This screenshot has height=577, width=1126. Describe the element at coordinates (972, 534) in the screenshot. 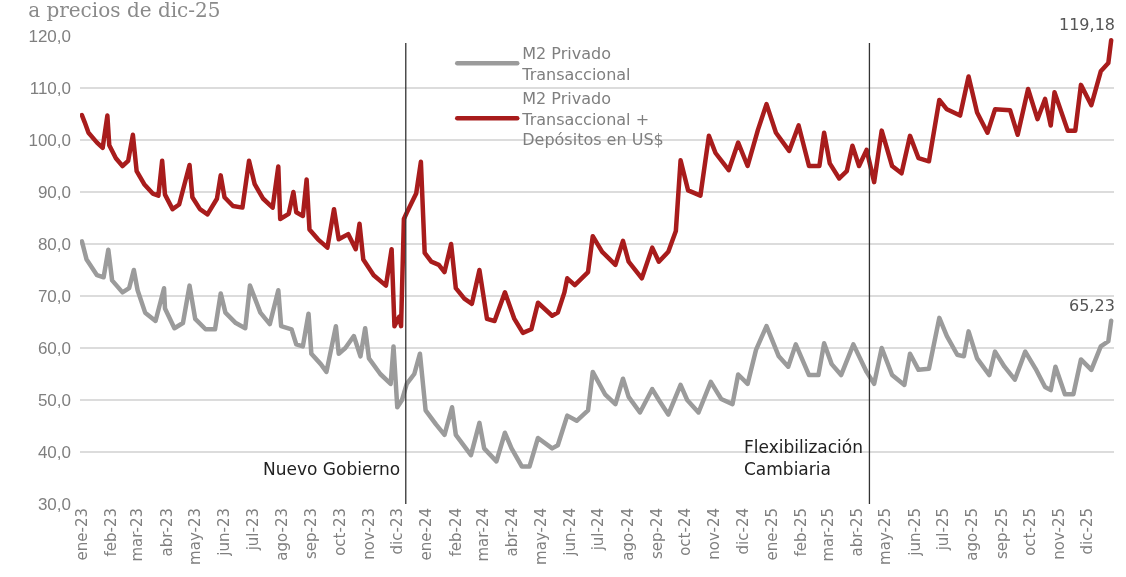

I see `x-tick-label: ago-25` at that location.